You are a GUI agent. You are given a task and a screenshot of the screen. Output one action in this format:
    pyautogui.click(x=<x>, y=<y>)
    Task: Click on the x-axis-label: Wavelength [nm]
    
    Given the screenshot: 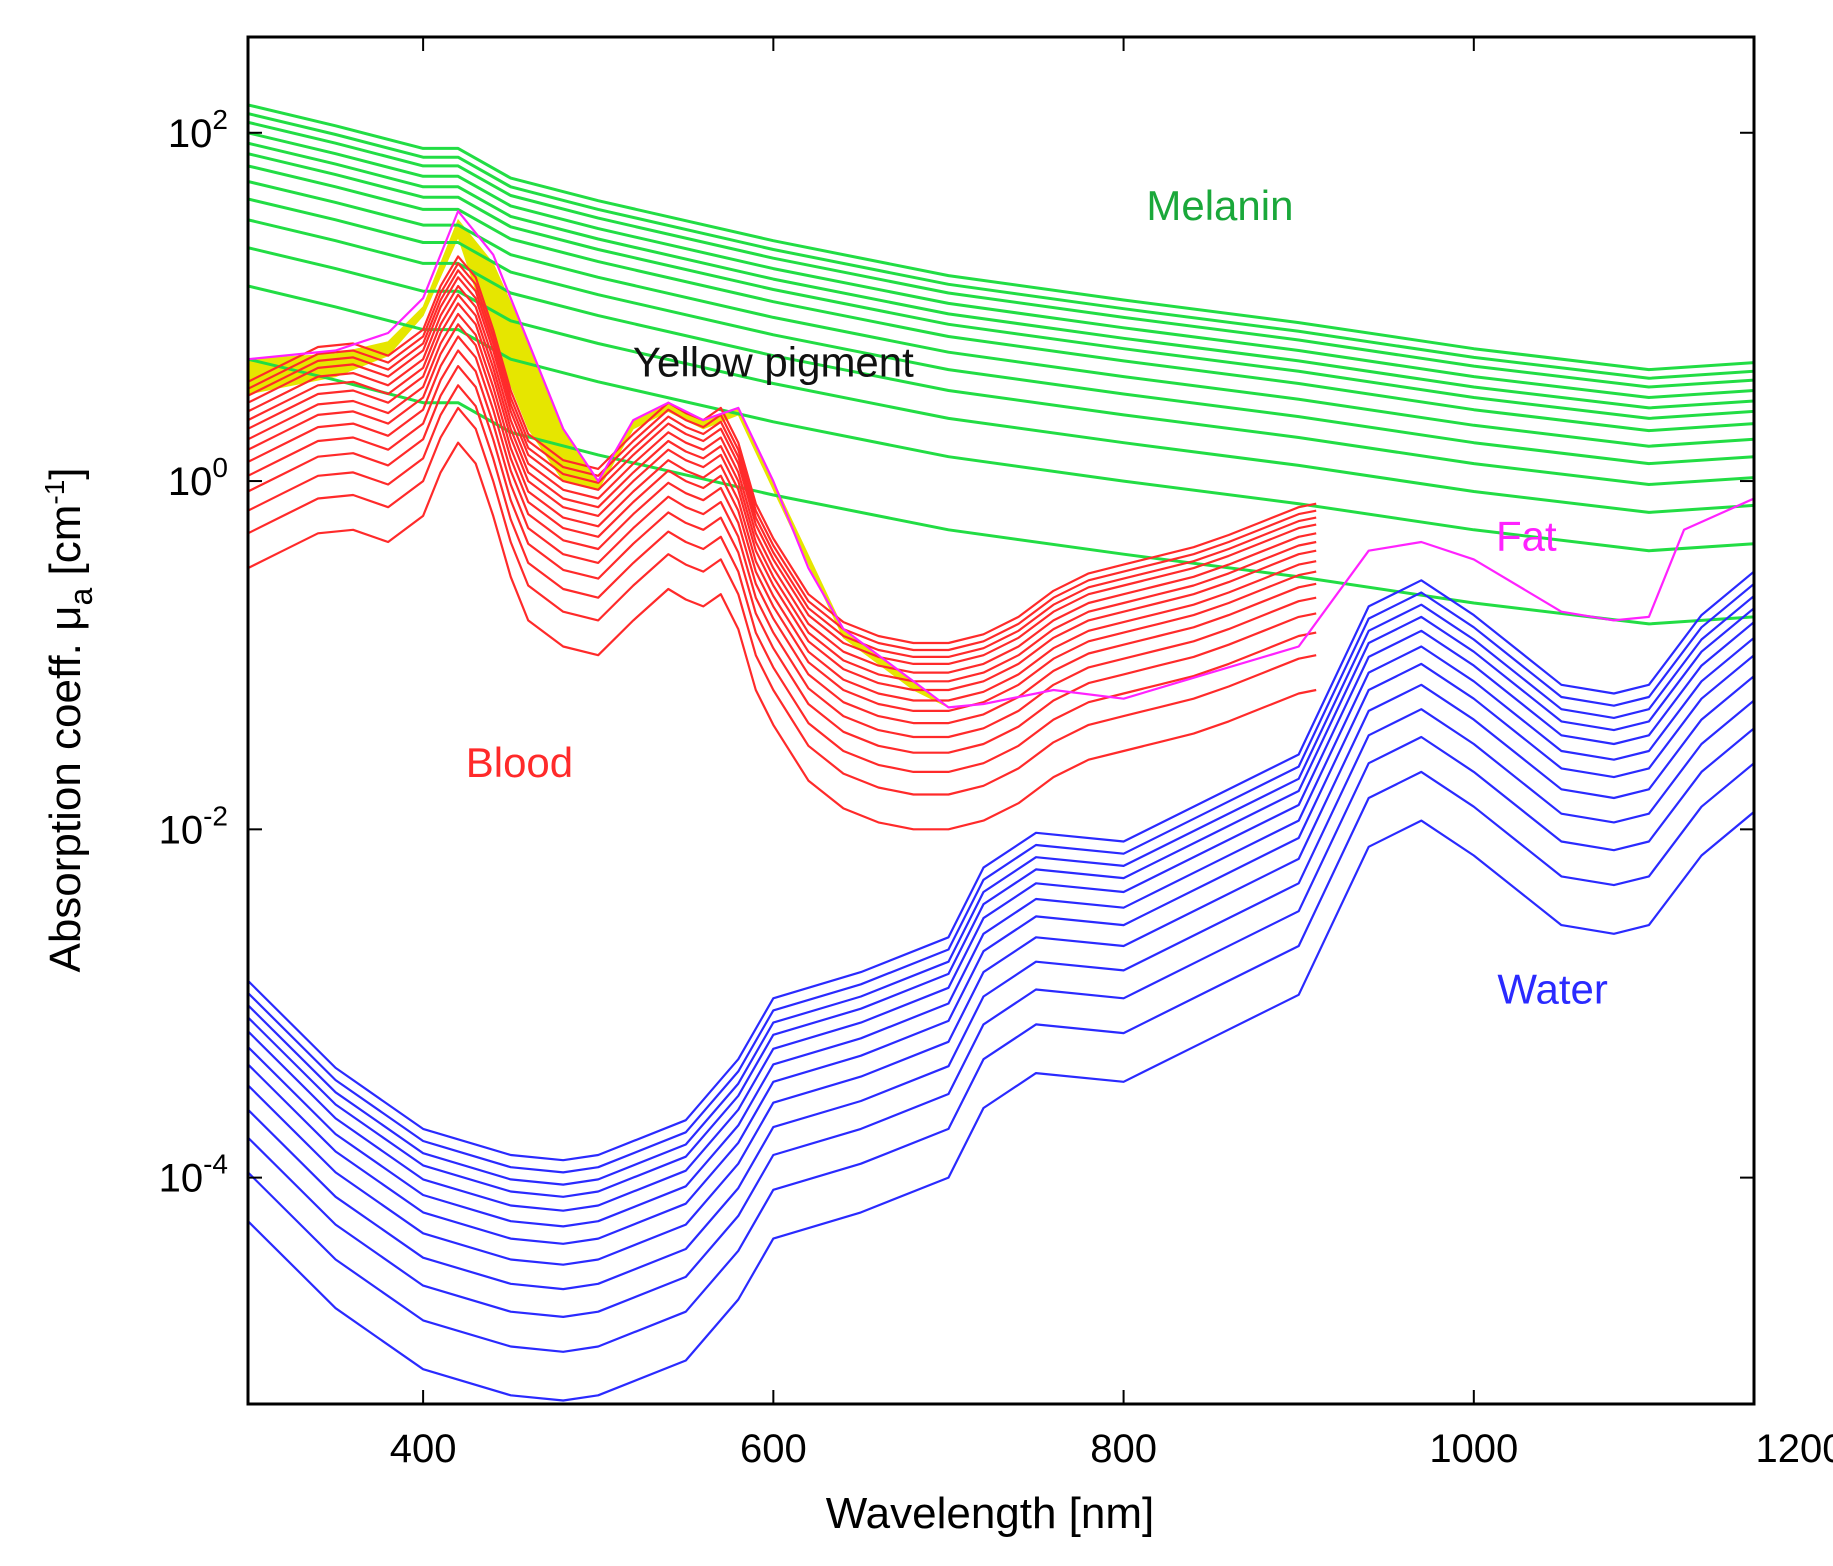 What is the action you would take?
    pyautogui.click(x=990, y=1513)
    